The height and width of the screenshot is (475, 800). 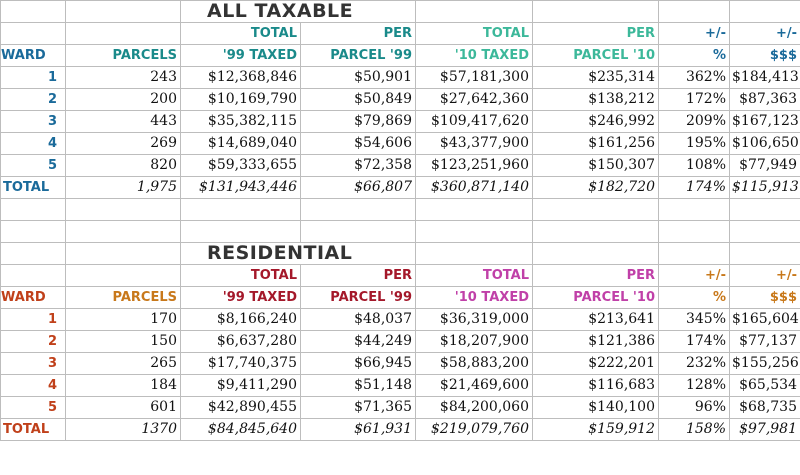 I want to click on residential-cell-change-dollars: $165,604, so click(x=764, y=319).